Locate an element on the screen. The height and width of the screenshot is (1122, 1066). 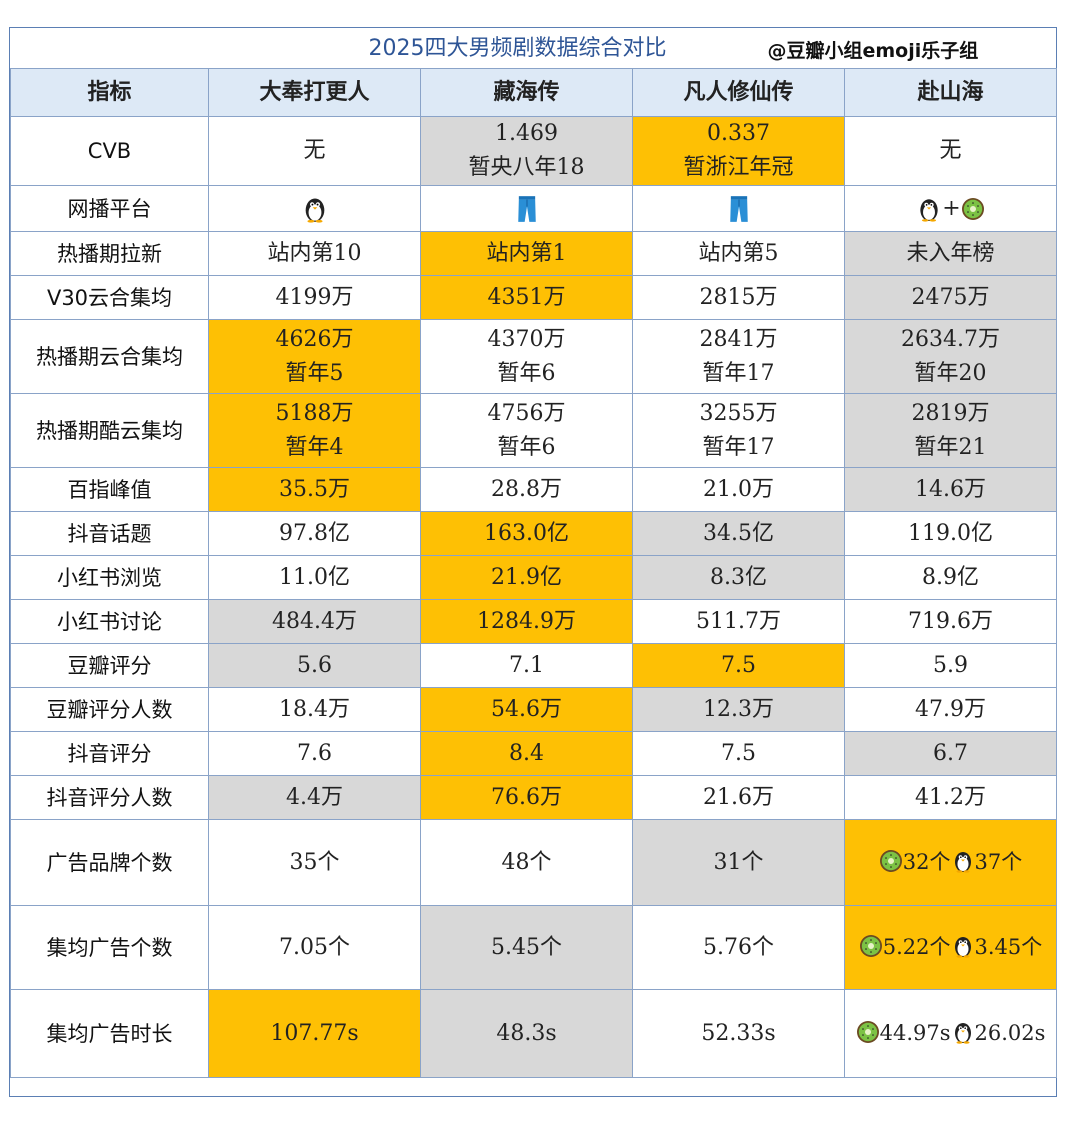
value-cell-dafeng: 484.4万 is located at coordinates (314, 621).